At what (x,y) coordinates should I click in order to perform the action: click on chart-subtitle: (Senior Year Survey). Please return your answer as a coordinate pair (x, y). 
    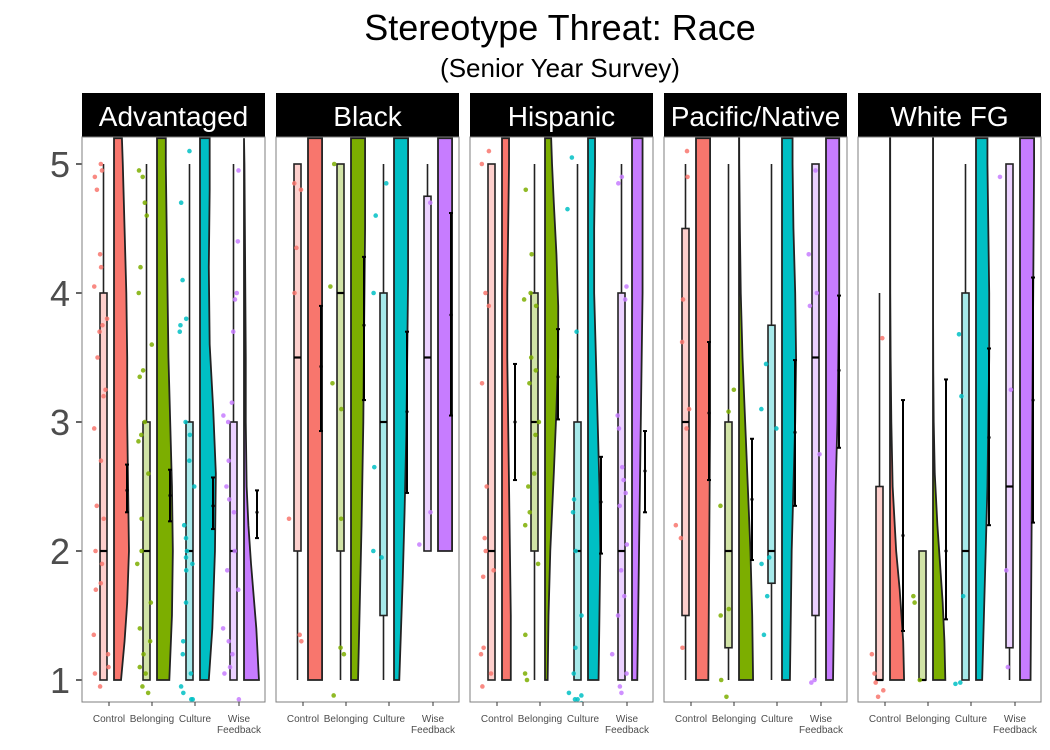
    Looking at the image, I should click on (560, 68).